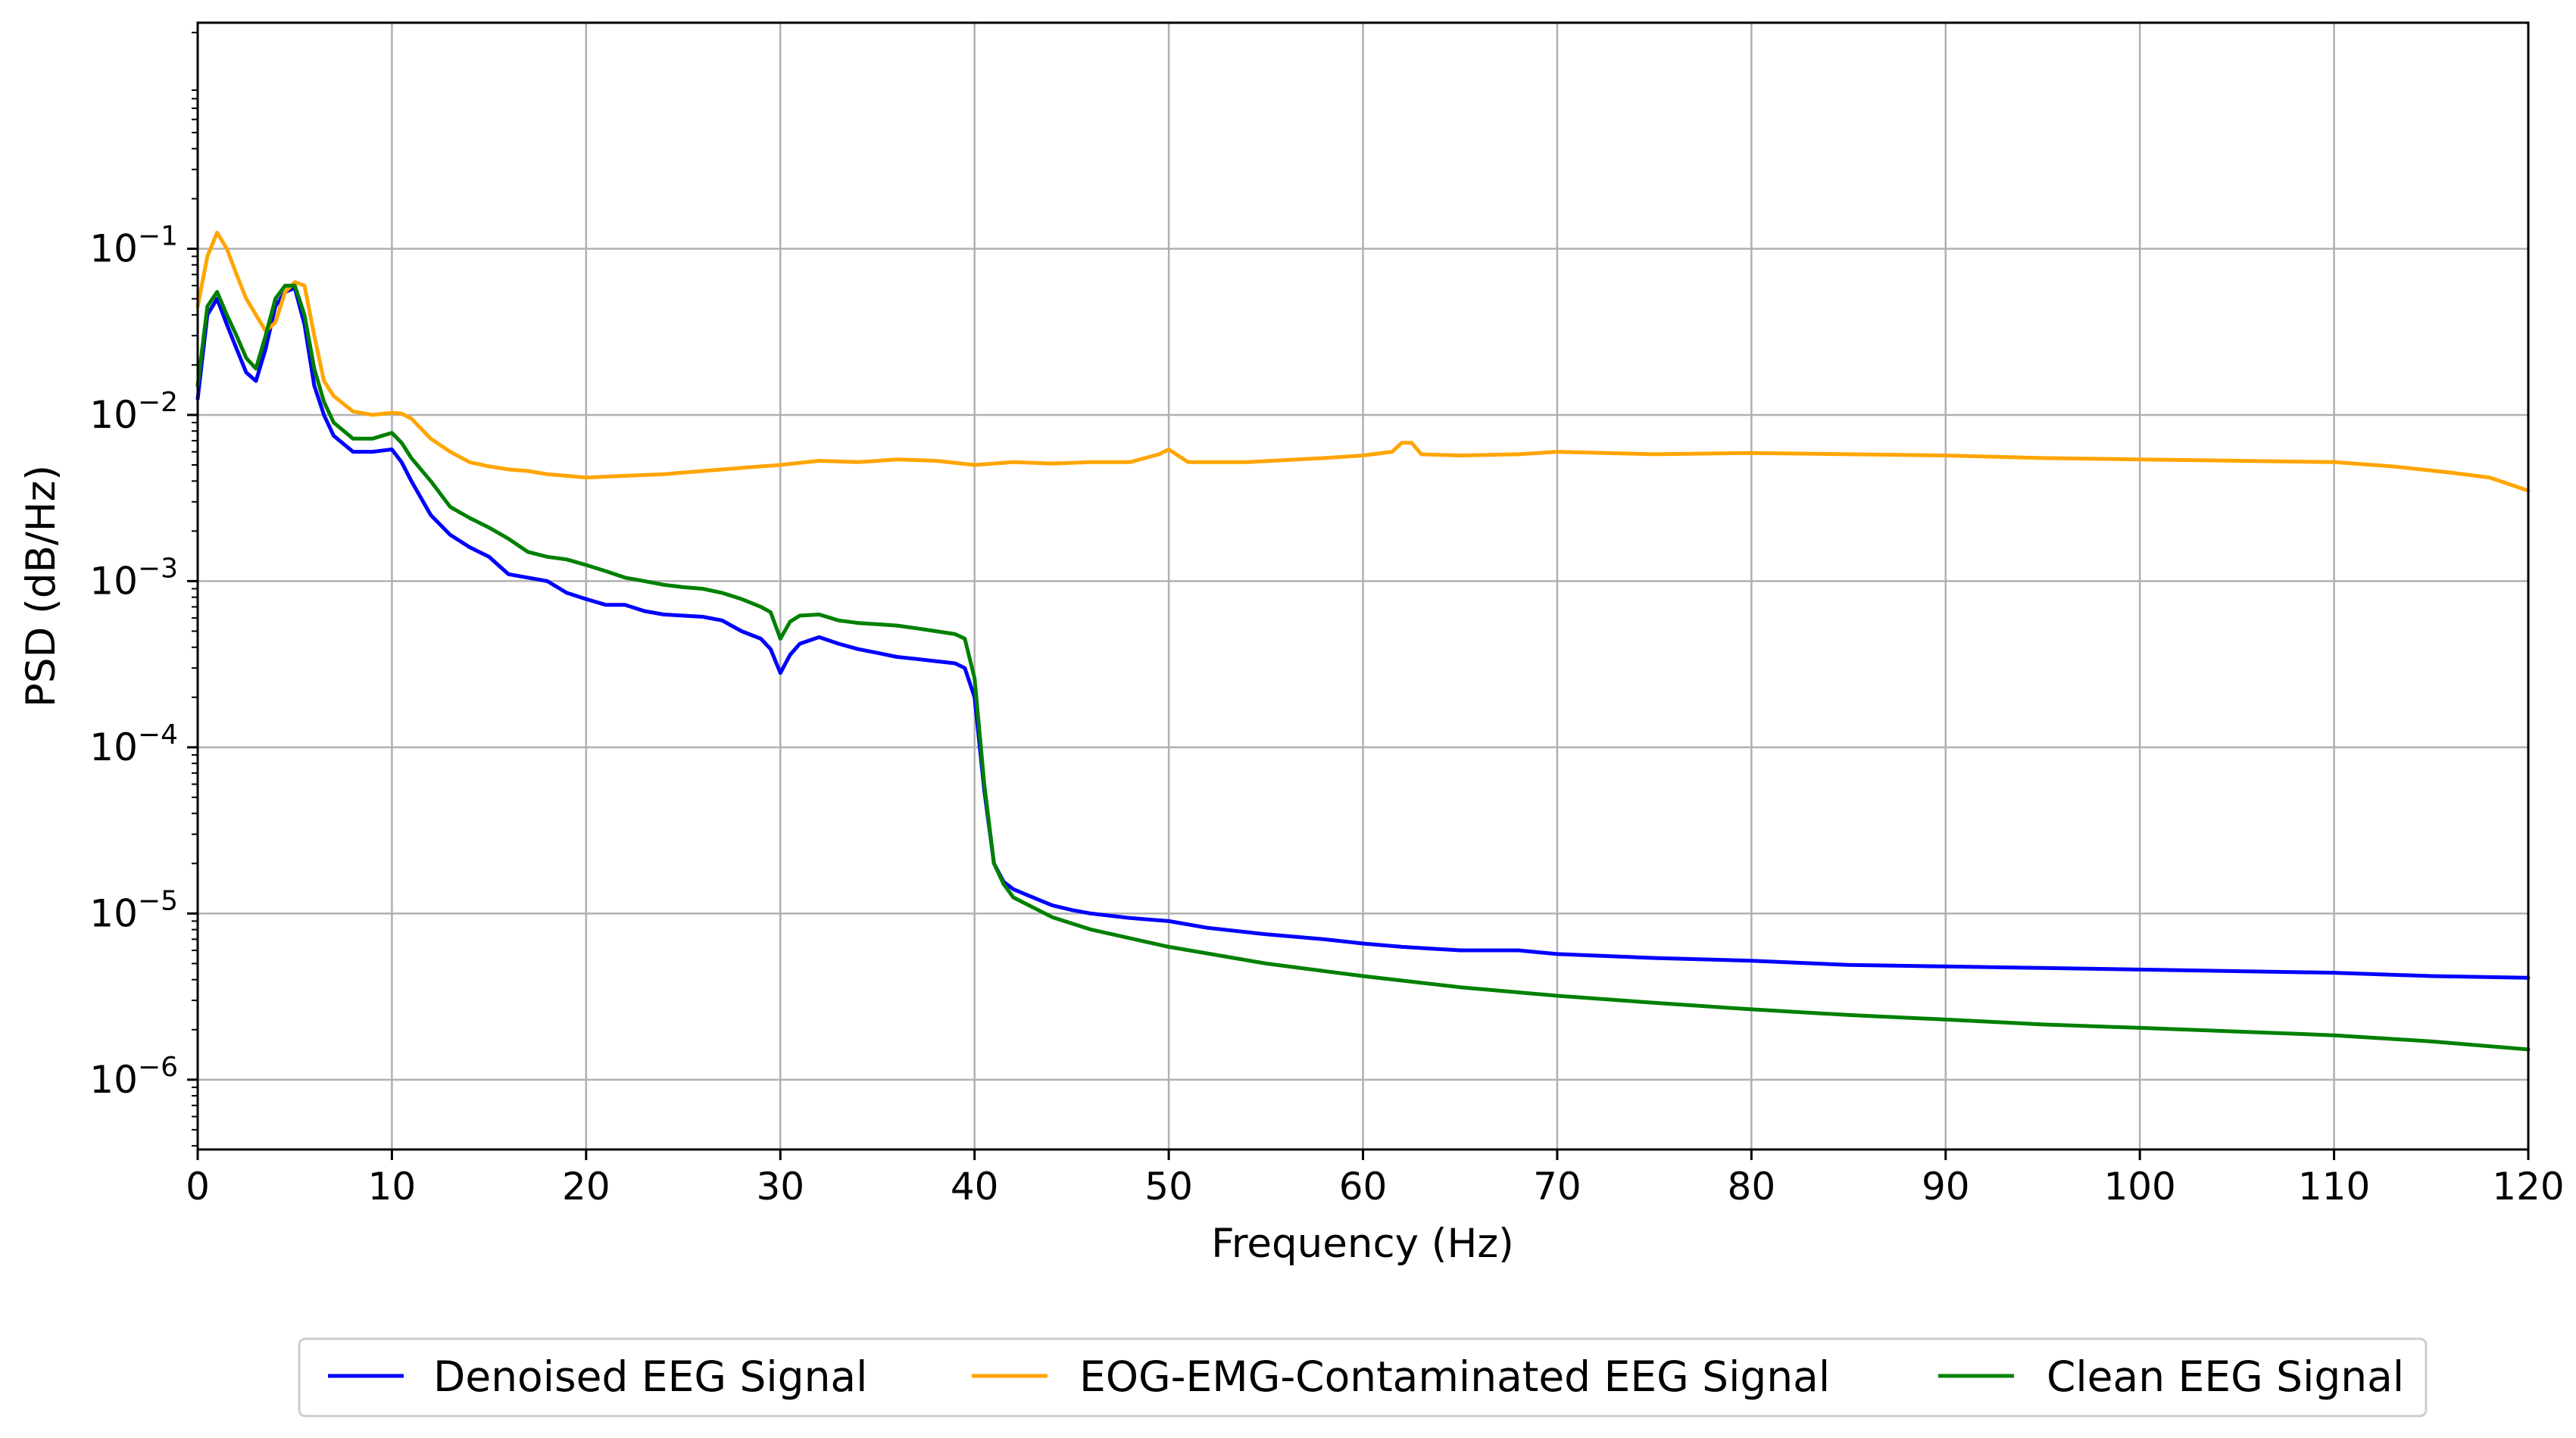 This screenshot has height=1438, width=2576. I want to click on x-axis-ticks: 0 10 20 30 40 50 60 70 80 90 100 110 120, so click(1375, 1179).